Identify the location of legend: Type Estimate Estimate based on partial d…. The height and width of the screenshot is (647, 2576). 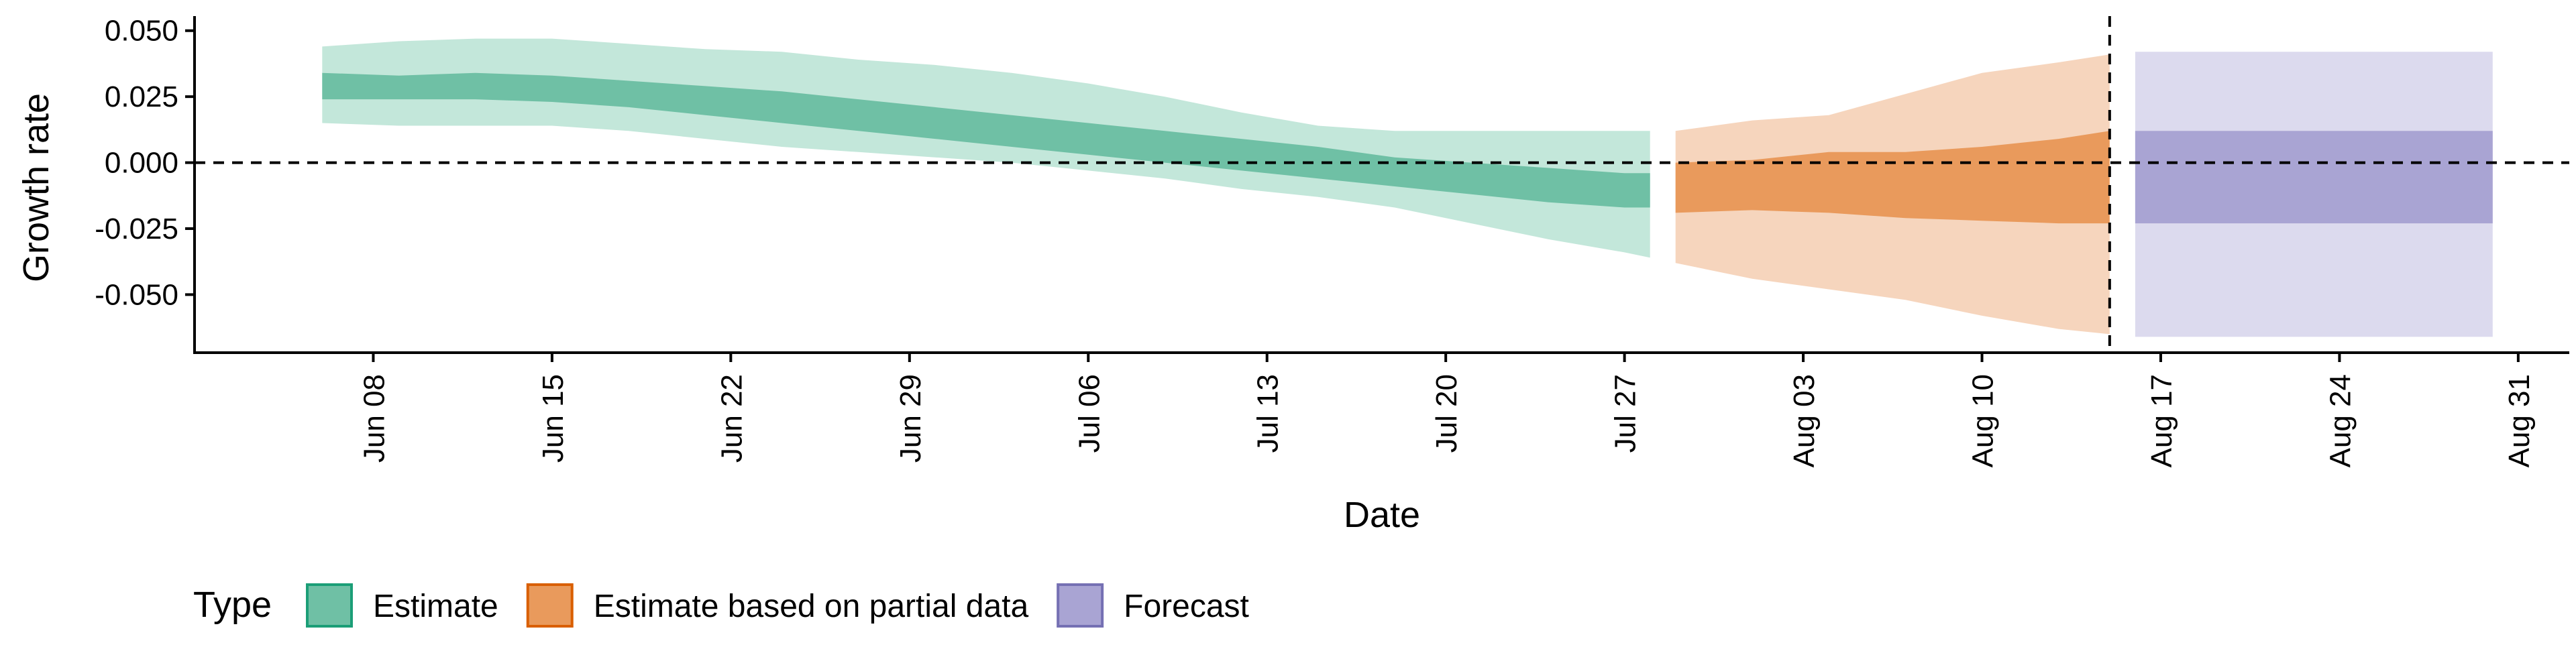
(721, 605).